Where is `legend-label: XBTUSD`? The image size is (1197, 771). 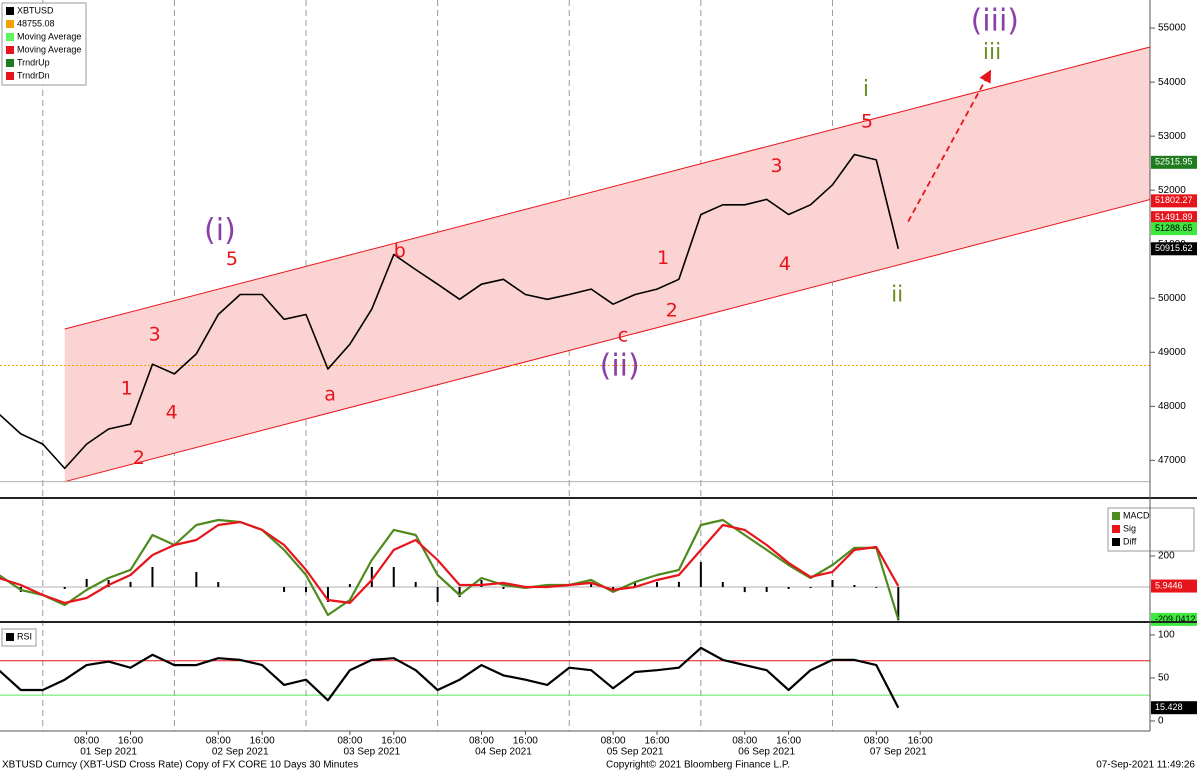 legend-label: XBTUSD is located at coordinates (35, 10).